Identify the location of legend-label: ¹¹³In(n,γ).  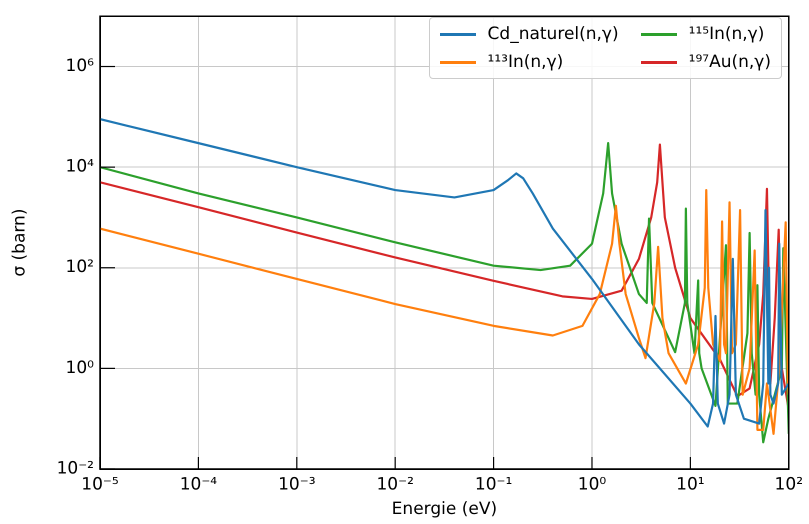
(526, 62).